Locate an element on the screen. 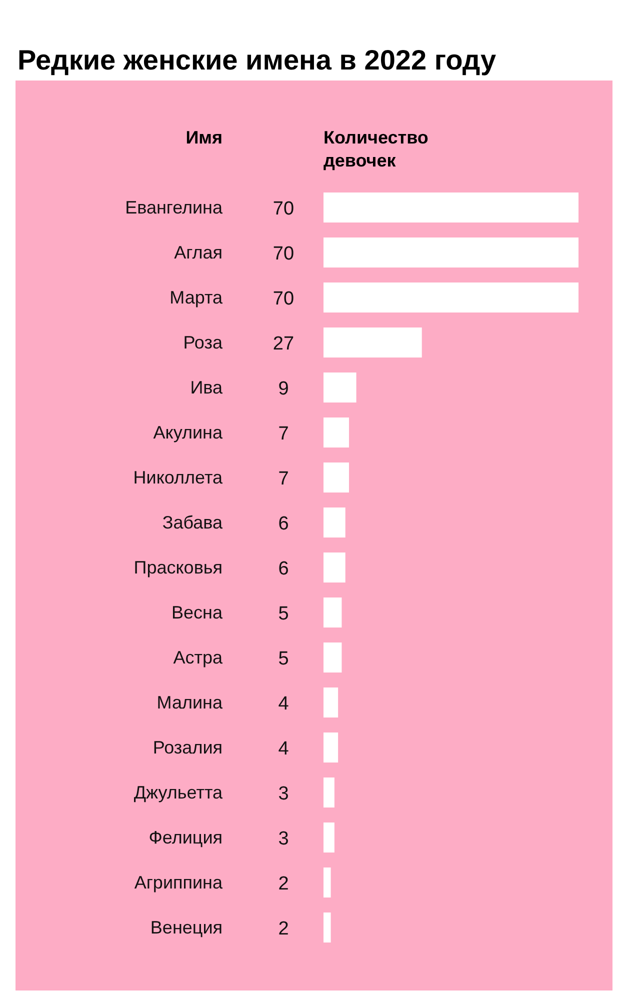 Image resolution: width=632 pixels, height=1000 pixels. chart-title: Редкие женские имена в 2022 году is located at coordinates (257, 60).